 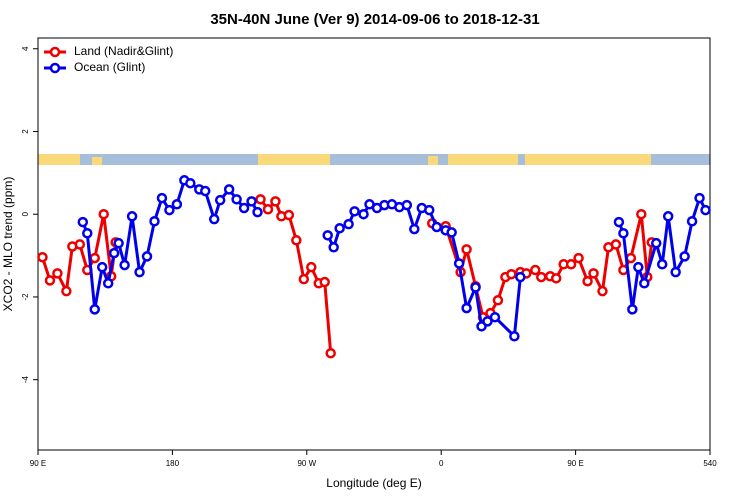 What do you see at coordinates (373, 483) in the screenshot?
I see `x-axis-label: Longitude (deg E)` at bounding box center [373, 483].